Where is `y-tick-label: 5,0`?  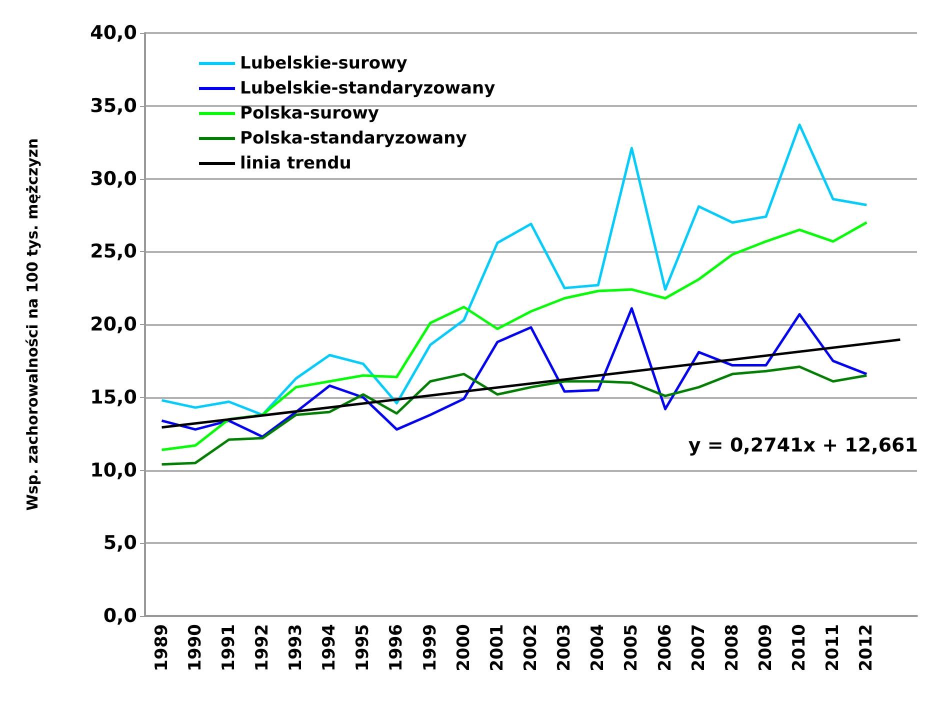 y-tick-label: 5,0 is located at coordinates (120, 543).